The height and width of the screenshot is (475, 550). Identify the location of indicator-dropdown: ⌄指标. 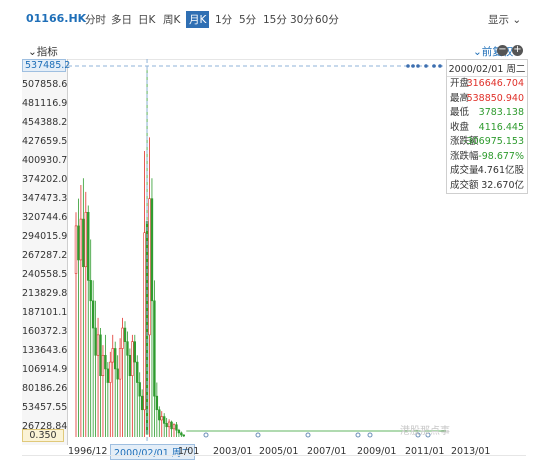
(43, 52).